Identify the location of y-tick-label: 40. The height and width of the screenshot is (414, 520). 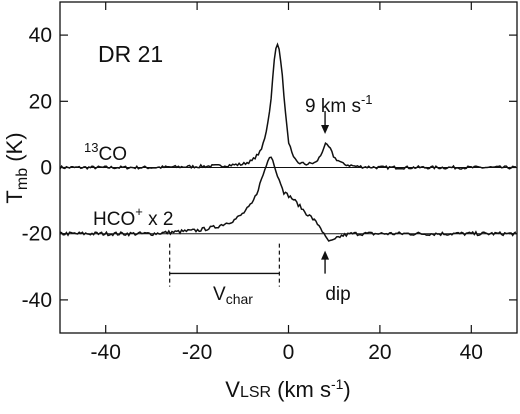
(40, 35).